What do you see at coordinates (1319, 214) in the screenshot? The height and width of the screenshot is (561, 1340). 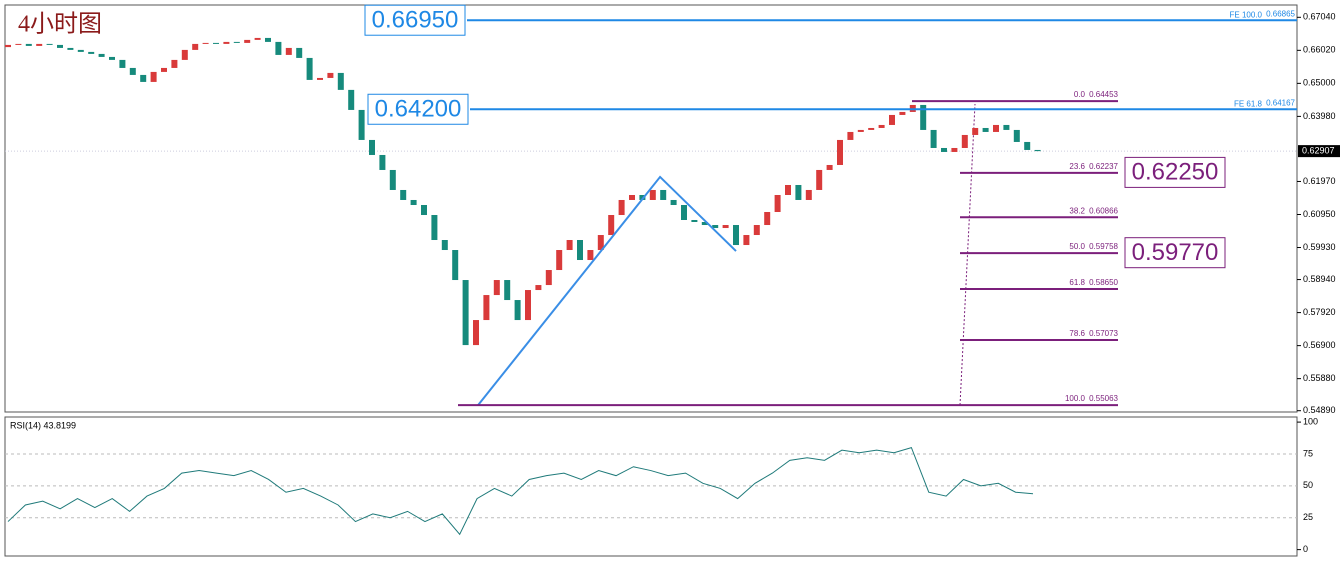 I see `y-tick-label: 0.60950` at bounding box center [1319, 214].